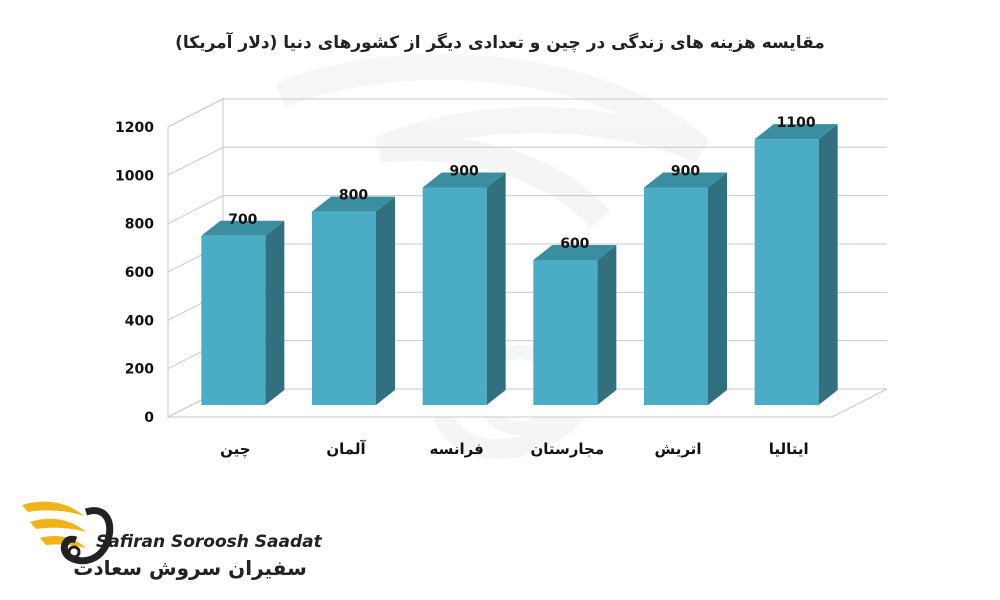  Describe the element at coordinates (134, 176) in the screenshot. I see `y-tick-label: 1000` at that location.